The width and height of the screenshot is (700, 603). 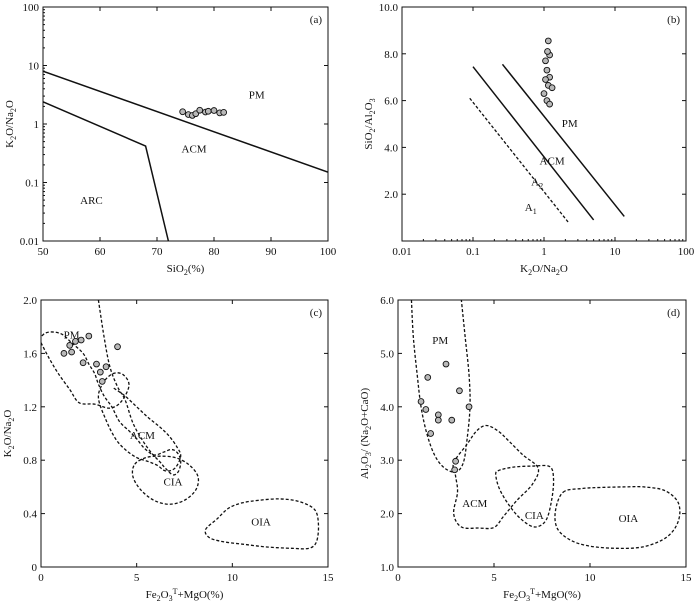 I want to click on y-tick-label: 8.0, so click(x=391, y=55).